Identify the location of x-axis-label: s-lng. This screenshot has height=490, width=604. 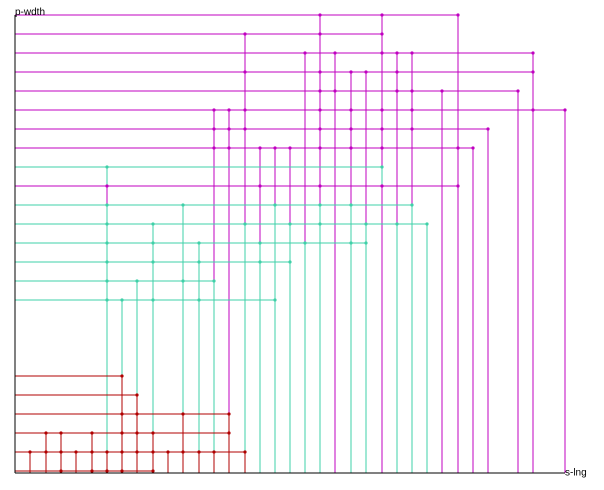
(576, 473).